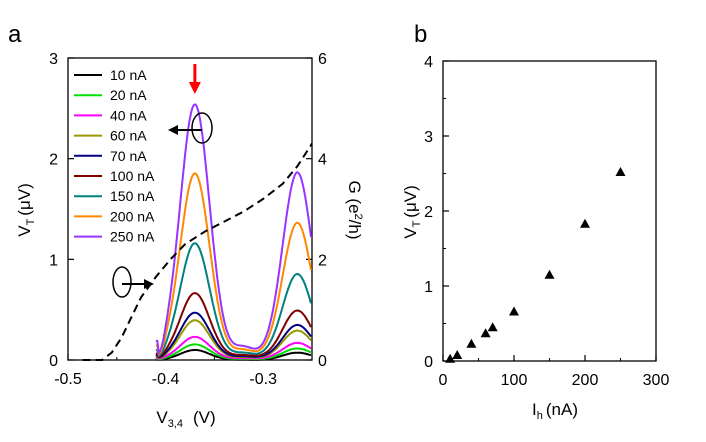  Describe the element at coordinates (128, 156) in the screenshot. I see `legend-label: 70 nA` at that location.